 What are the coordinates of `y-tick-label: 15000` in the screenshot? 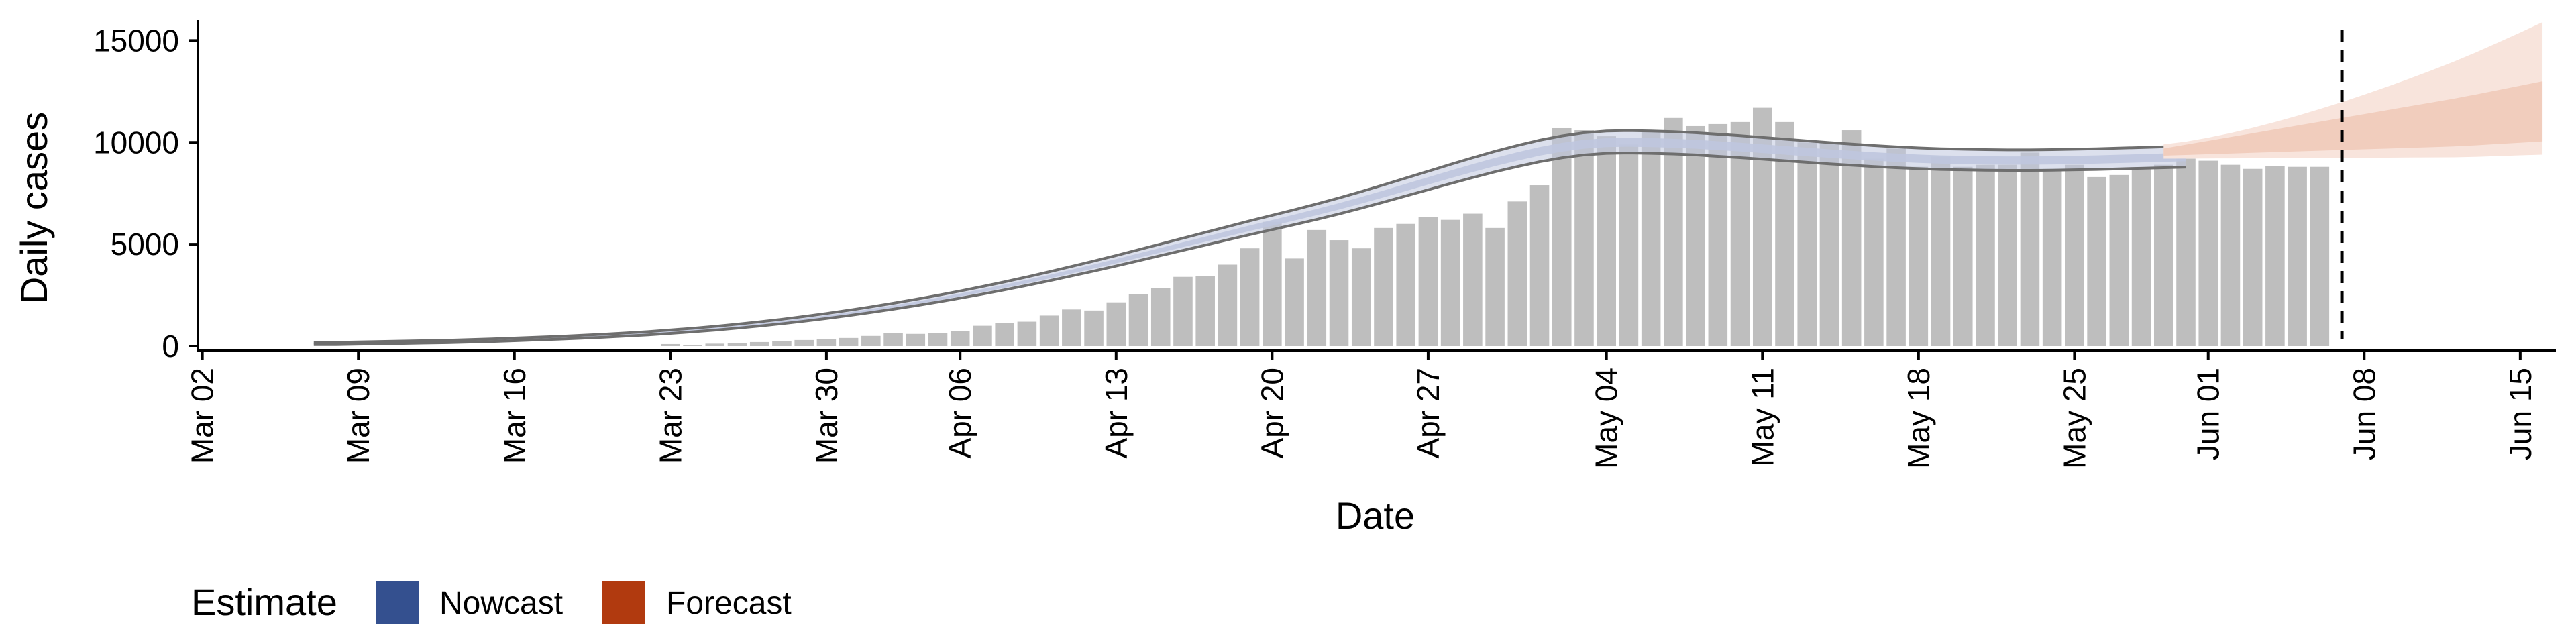 It's located at (136, 40).